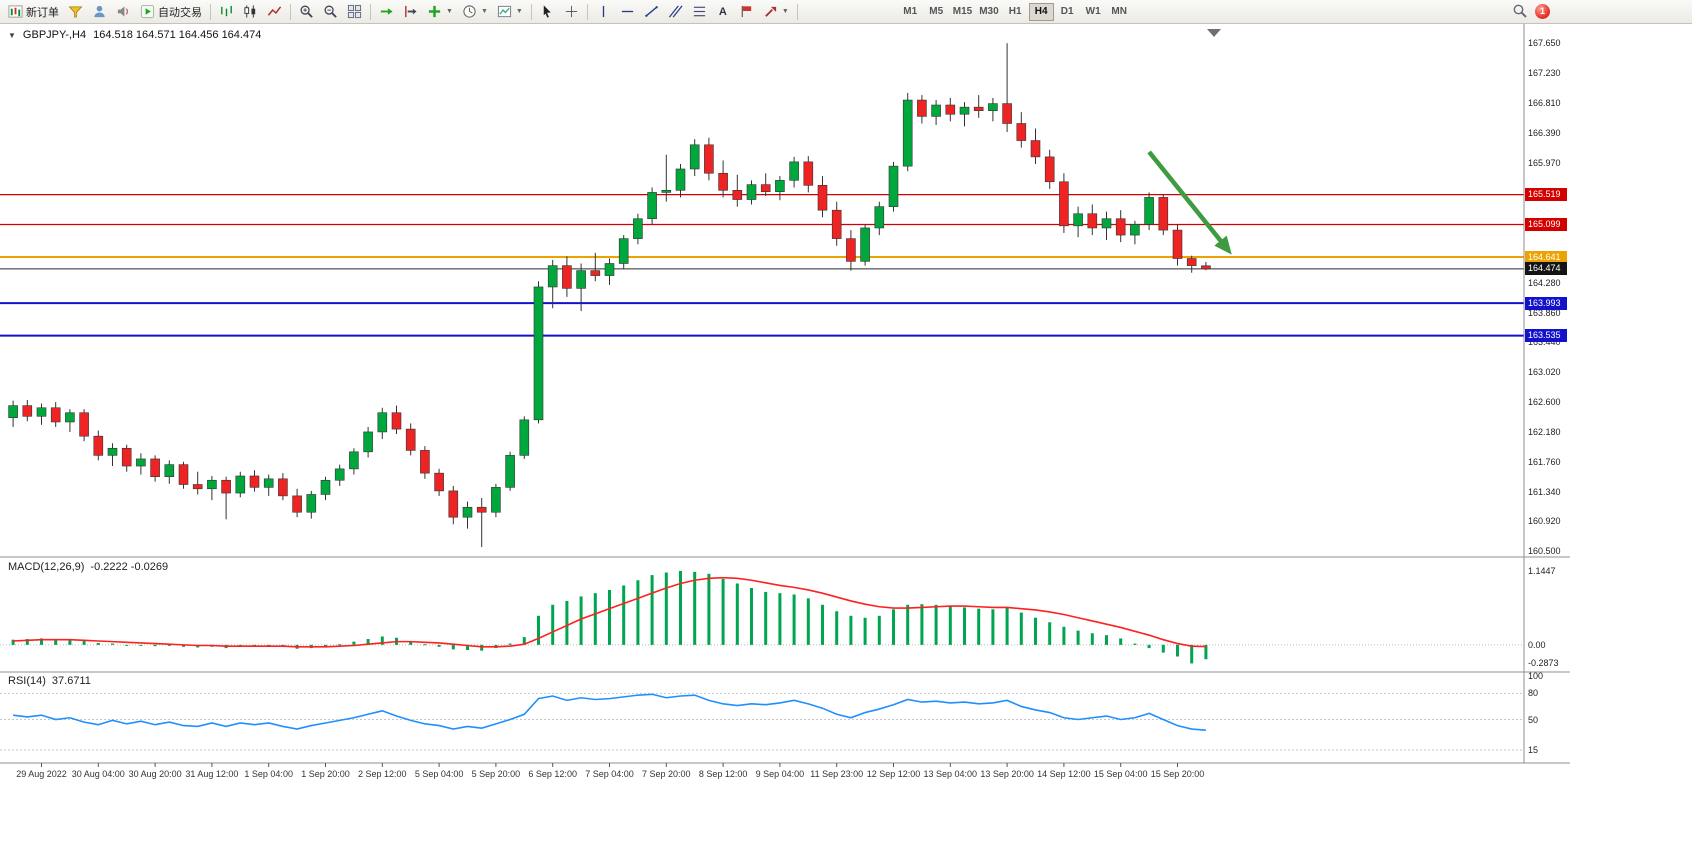 The width and height of the screenshot is (1692, 850). I want to click on price-axis-label: 162.180, so click(1544, 431).